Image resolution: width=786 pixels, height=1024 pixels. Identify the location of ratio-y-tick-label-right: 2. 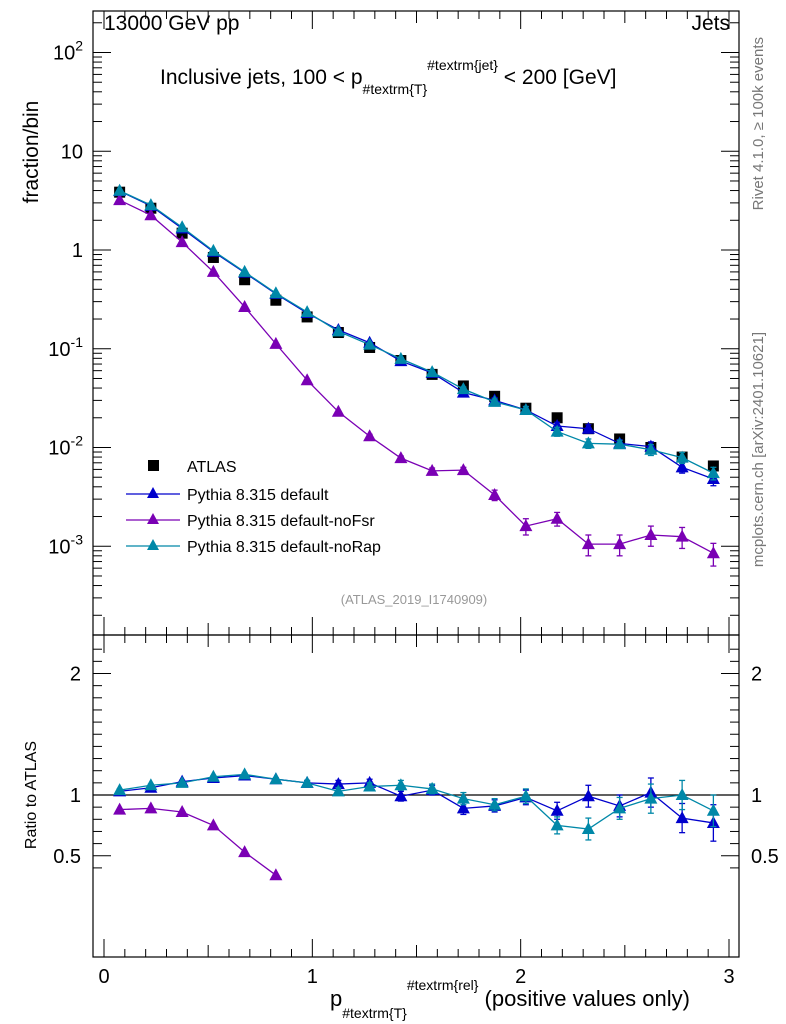
(756, 675).